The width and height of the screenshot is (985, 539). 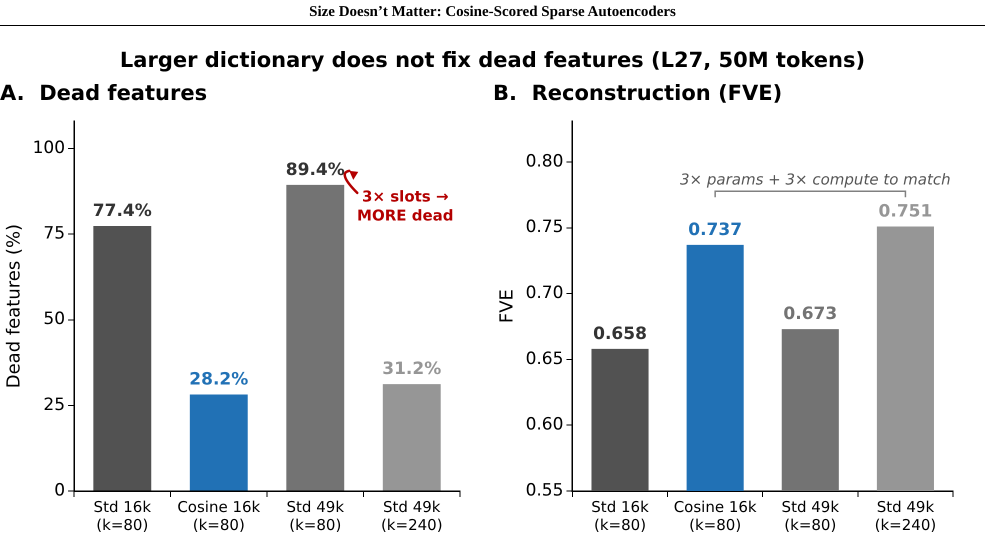 What do you see at coordinates (405, 205) in the screenshot?
I see `annotation: 3× slots → MORE dead` at bounding box center [405, 205].